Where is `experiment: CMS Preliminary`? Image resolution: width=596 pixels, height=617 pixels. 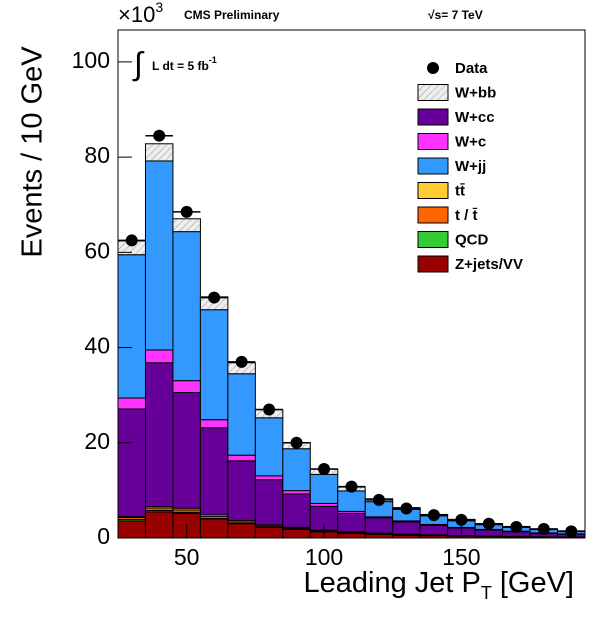 experiment: CMS Preliminary is located at coordinates (232, 15).